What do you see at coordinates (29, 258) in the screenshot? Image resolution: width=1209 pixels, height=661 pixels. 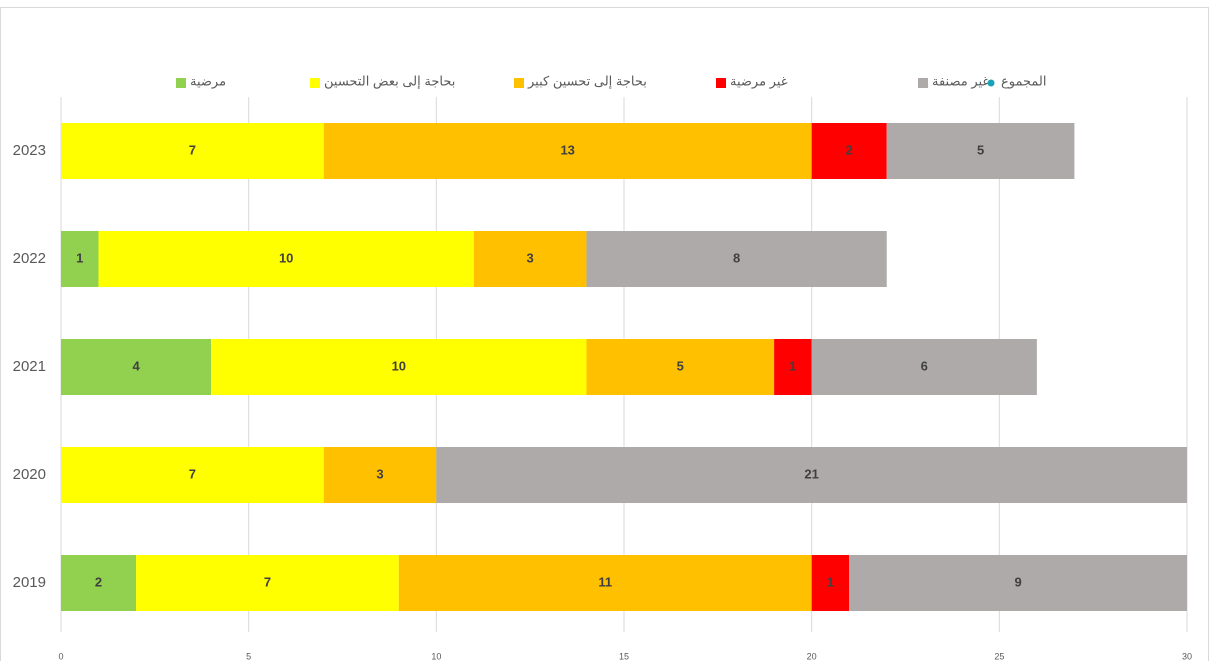 I see `y-tick-label: 2022` at bounding box center [29, 258].